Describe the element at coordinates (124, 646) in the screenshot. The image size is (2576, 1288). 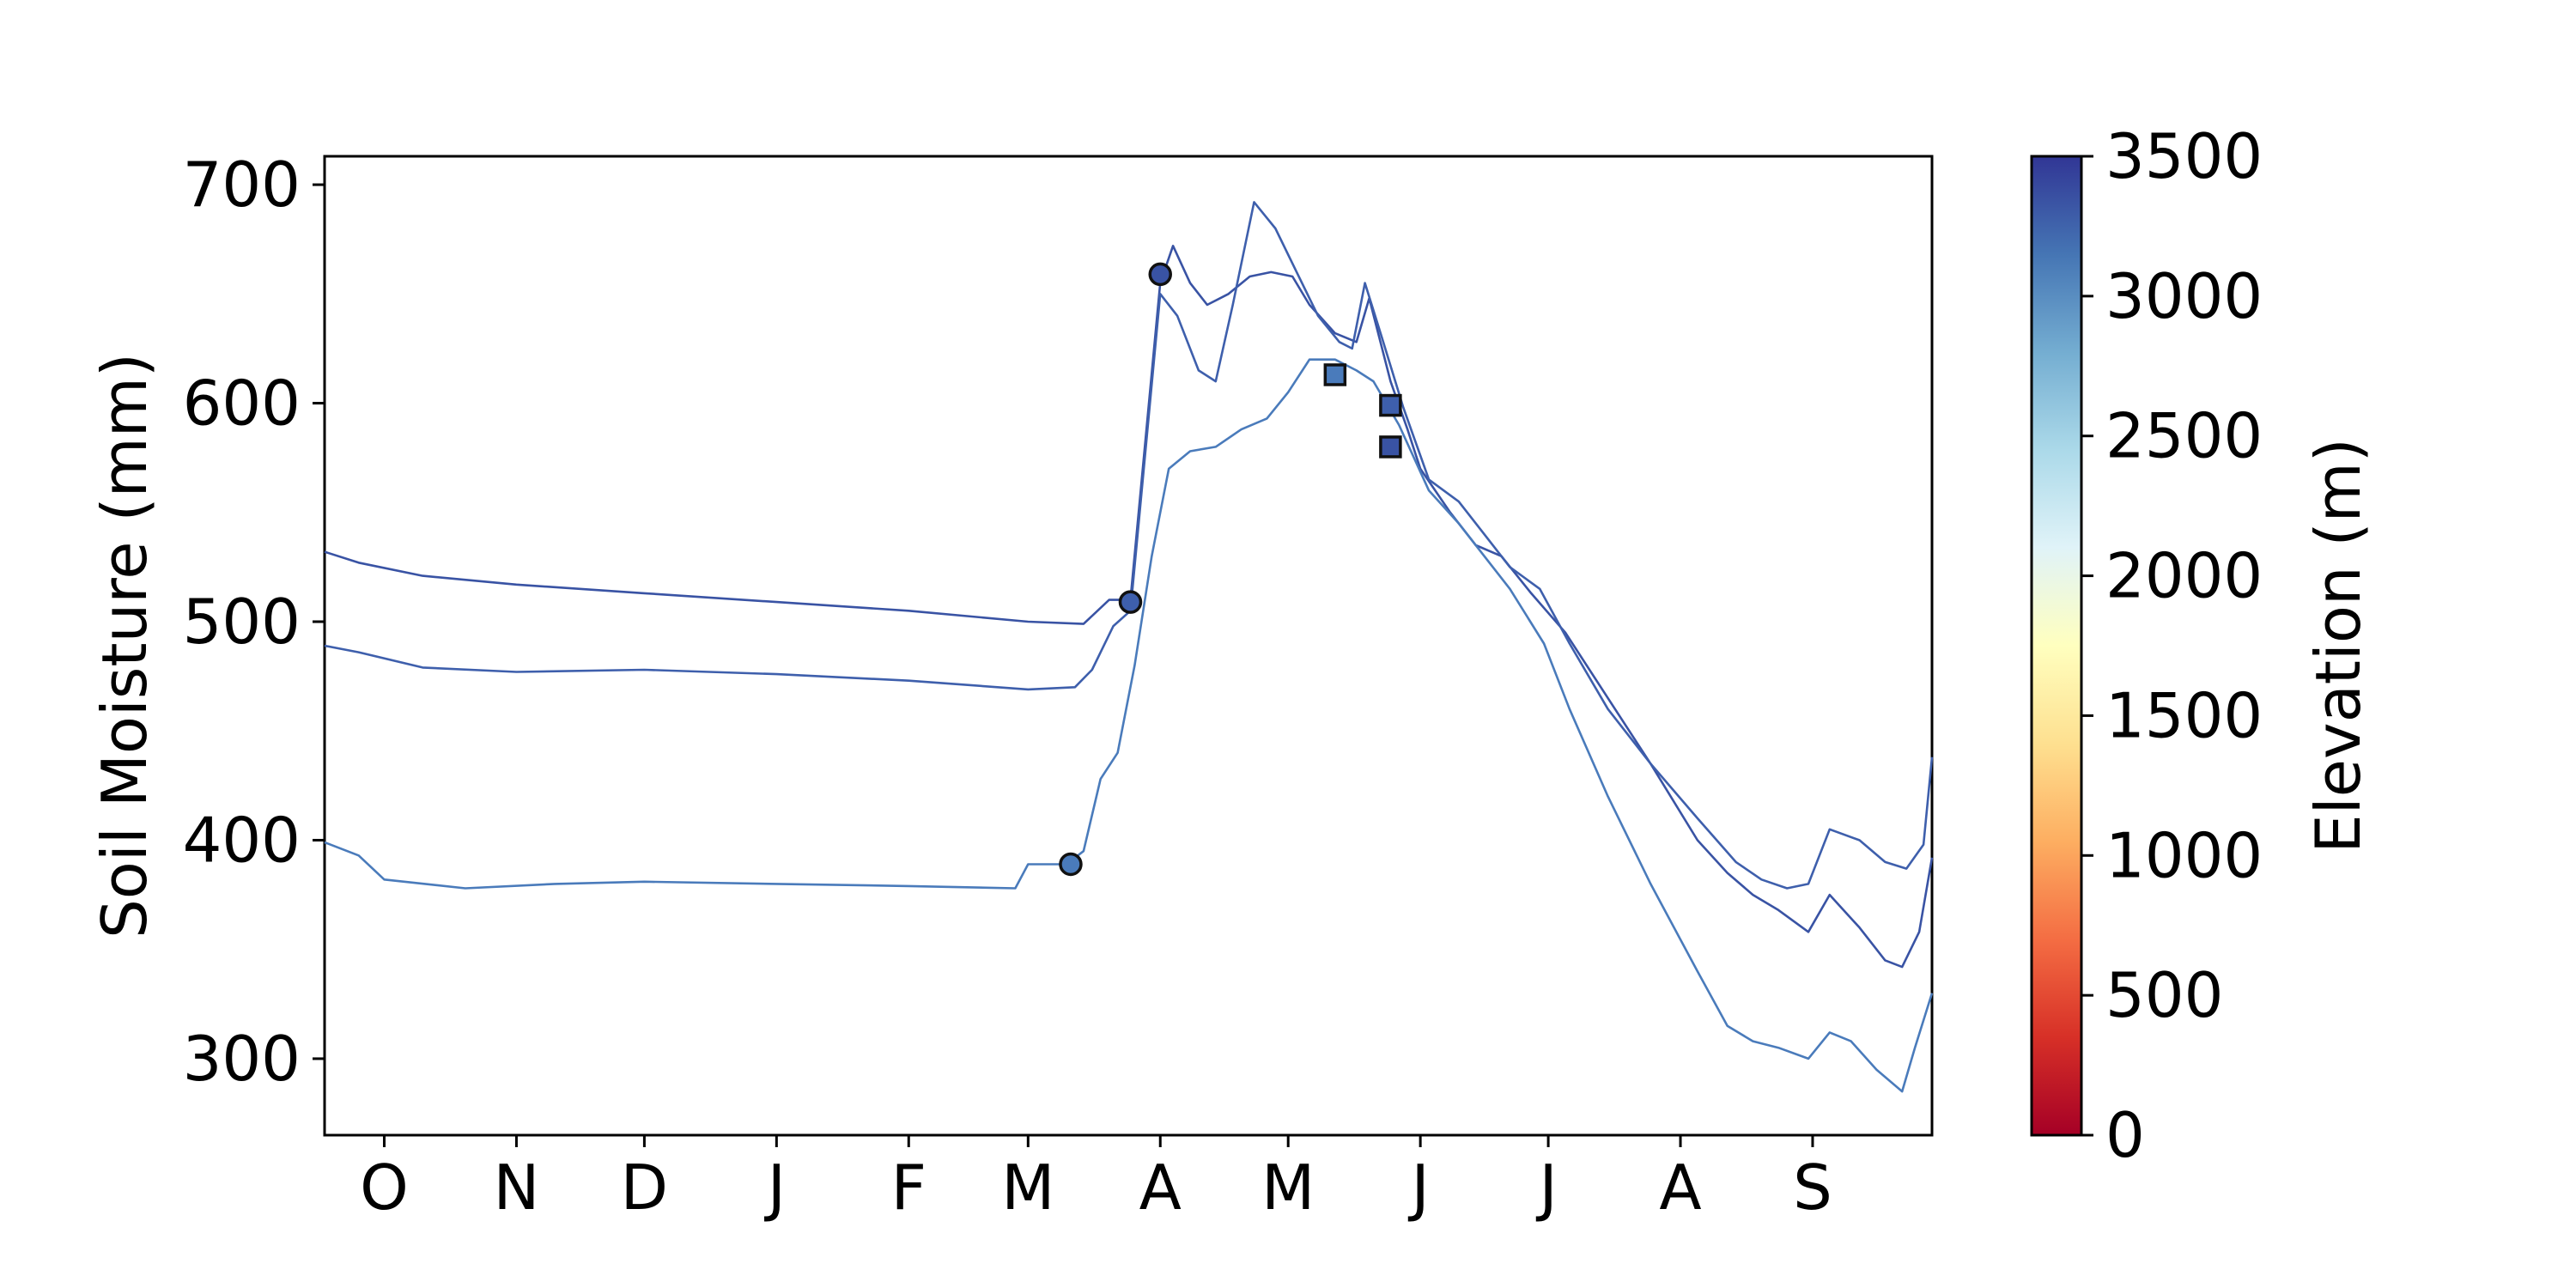
I see `y-axis-title: Soil Moisture (mm)` at that location.